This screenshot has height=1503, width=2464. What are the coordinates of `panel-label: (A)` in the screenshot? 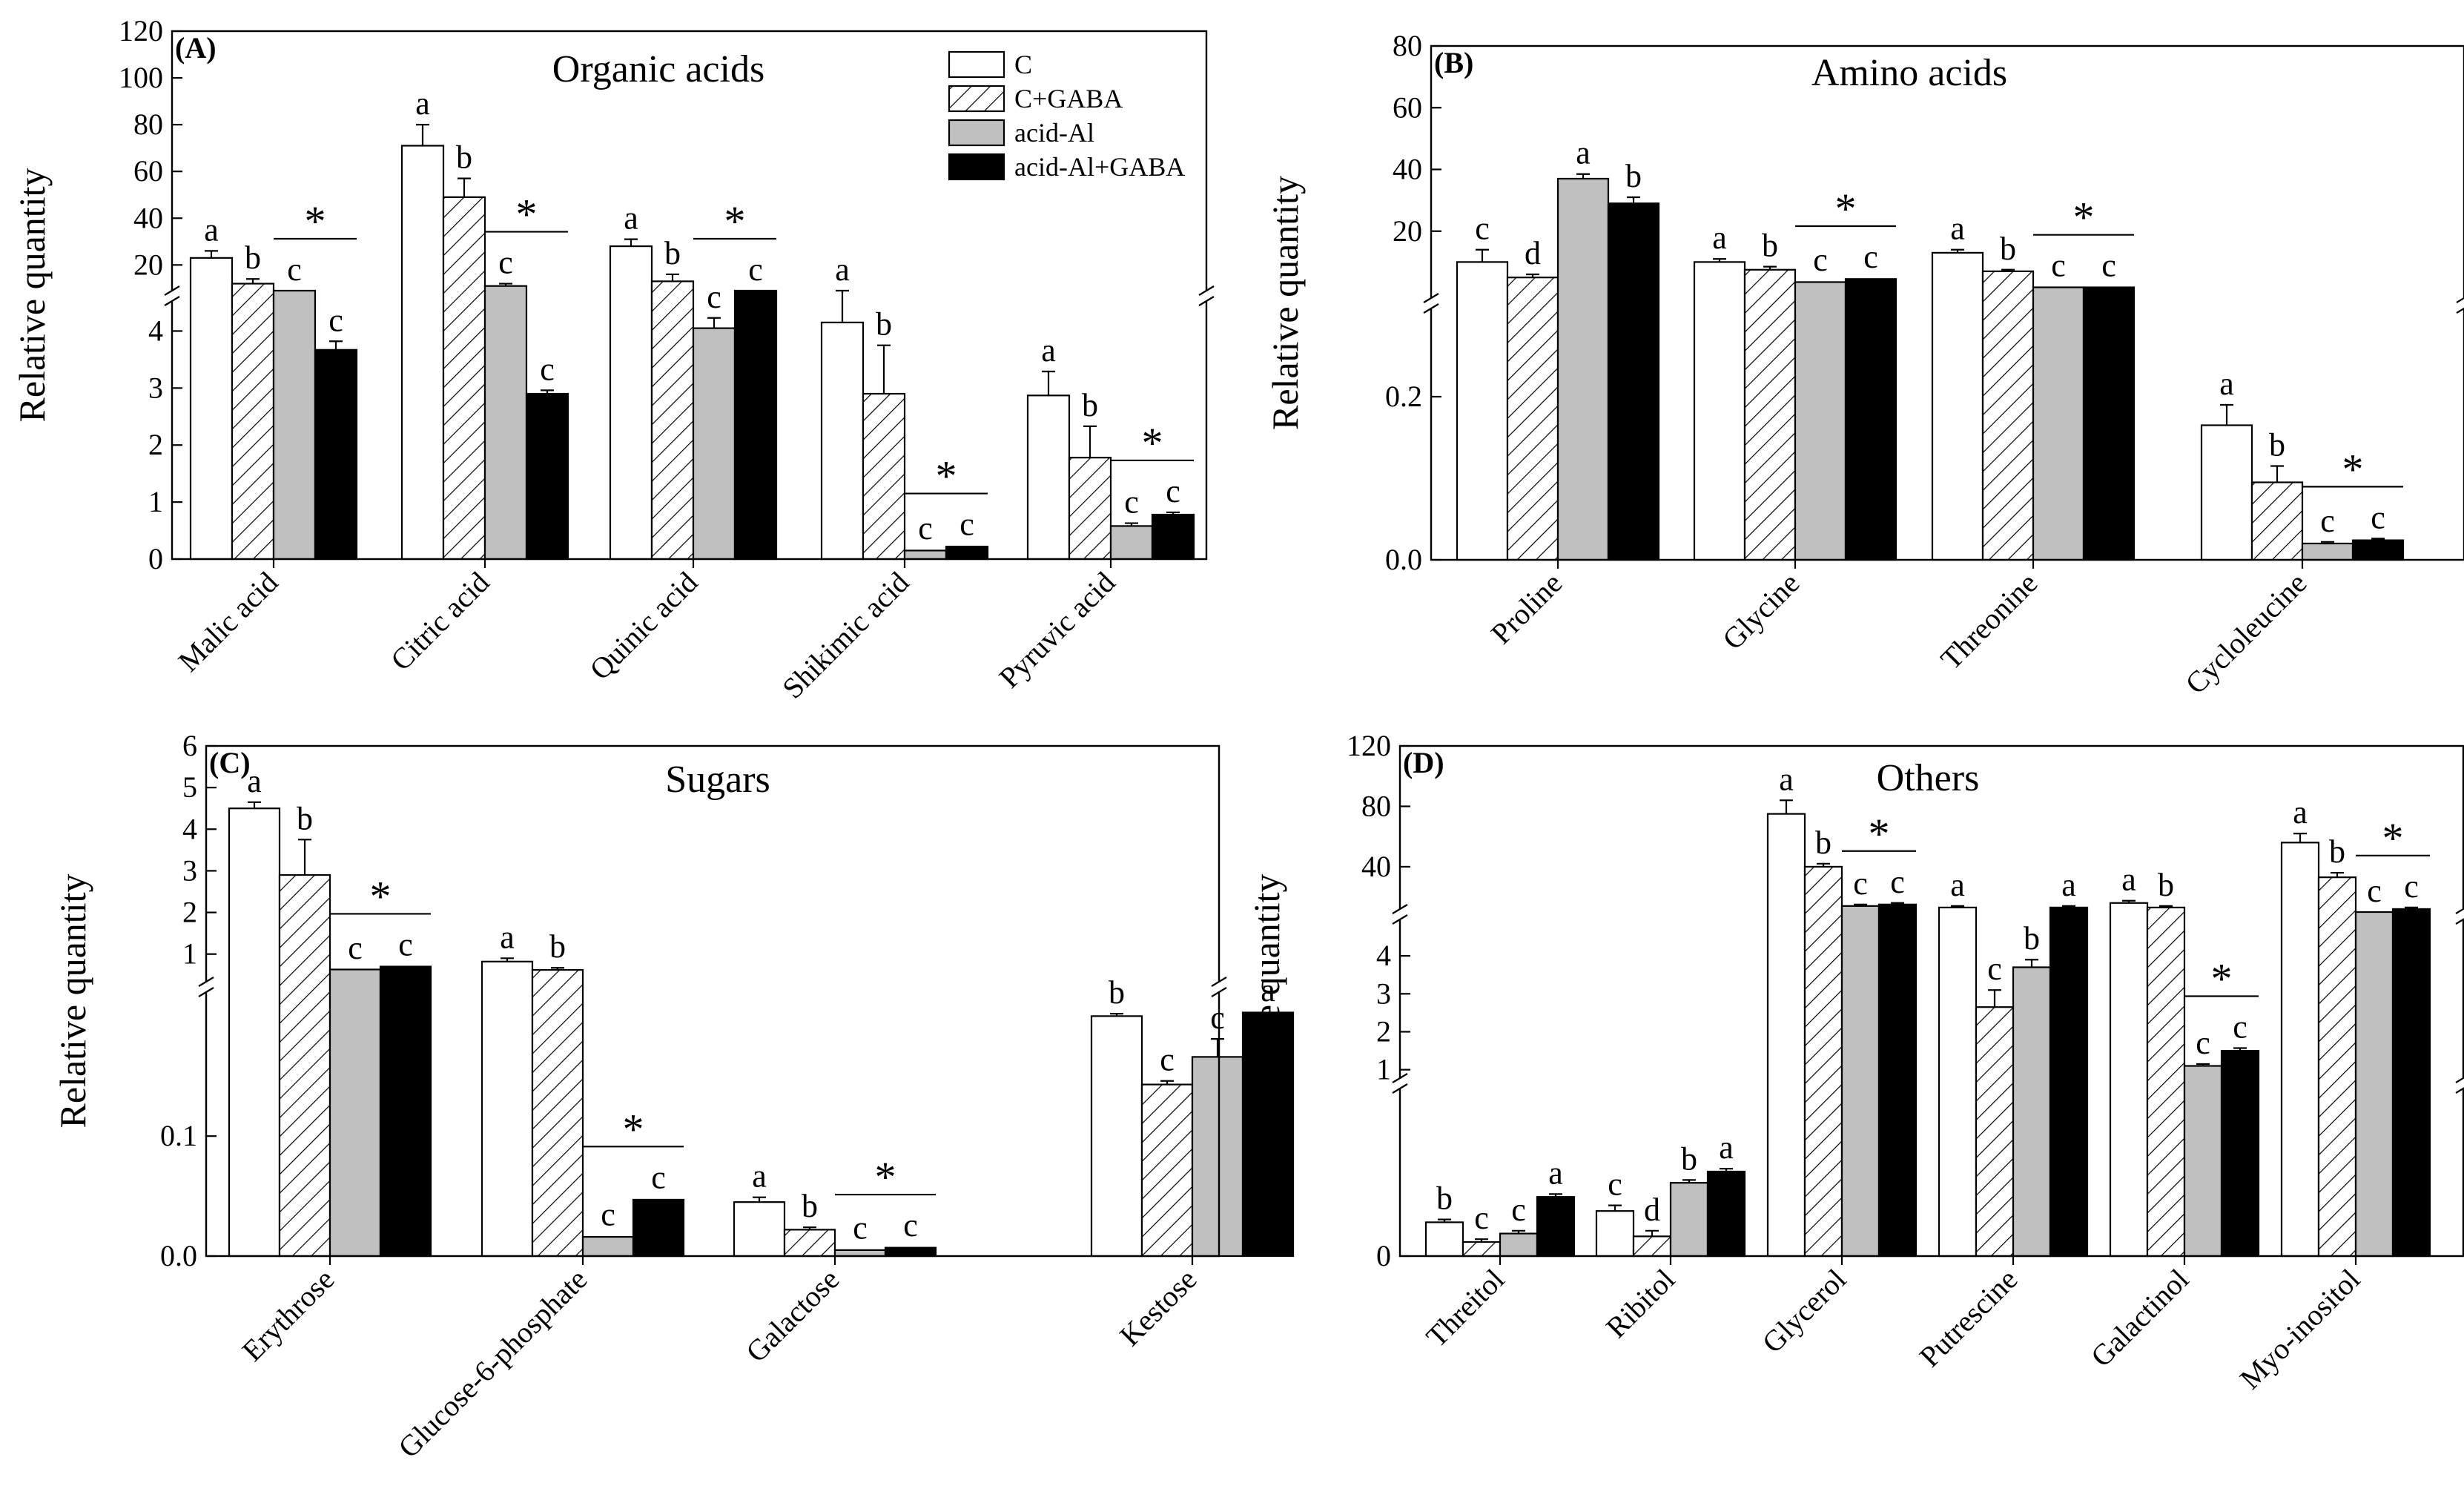 It's located at (196, 48).